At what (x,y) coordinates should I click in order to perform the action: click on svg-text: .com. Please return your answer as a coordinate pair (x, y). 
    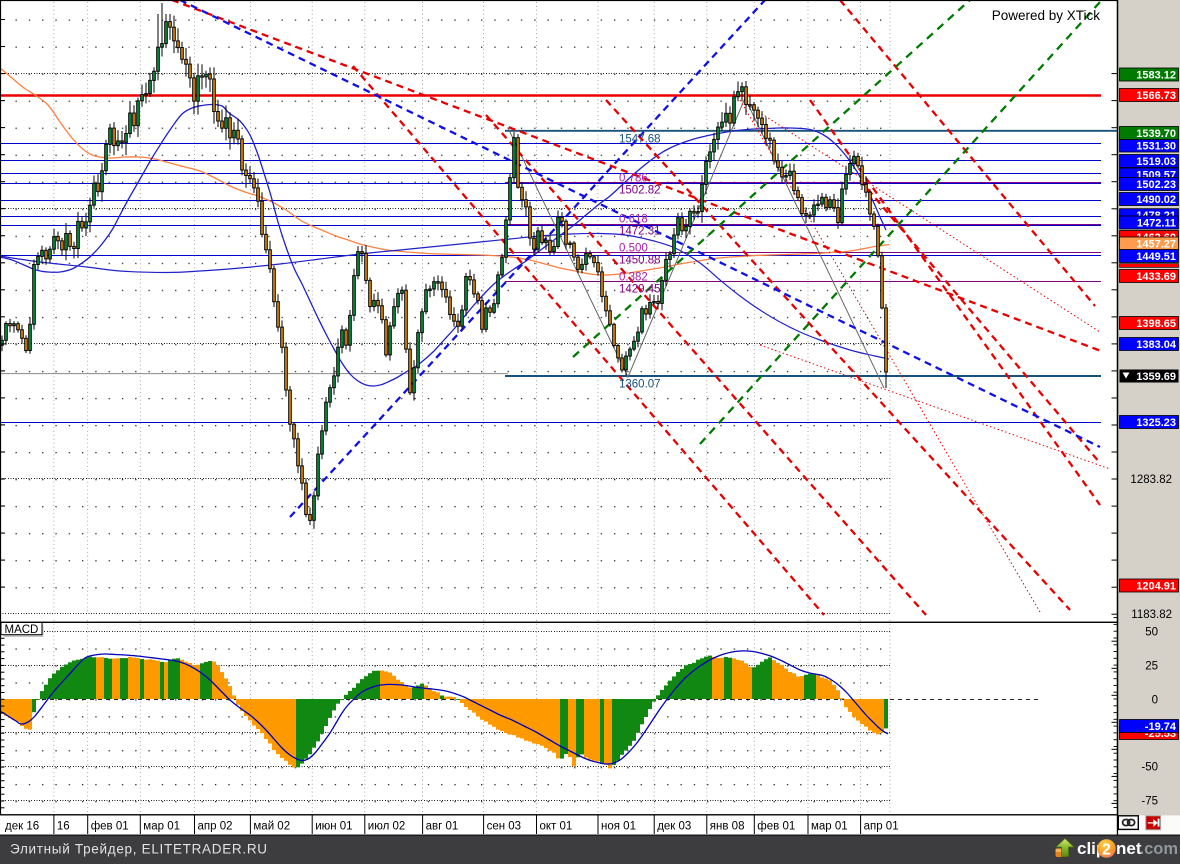
    Looking at the image, I should click on (1159, 849).